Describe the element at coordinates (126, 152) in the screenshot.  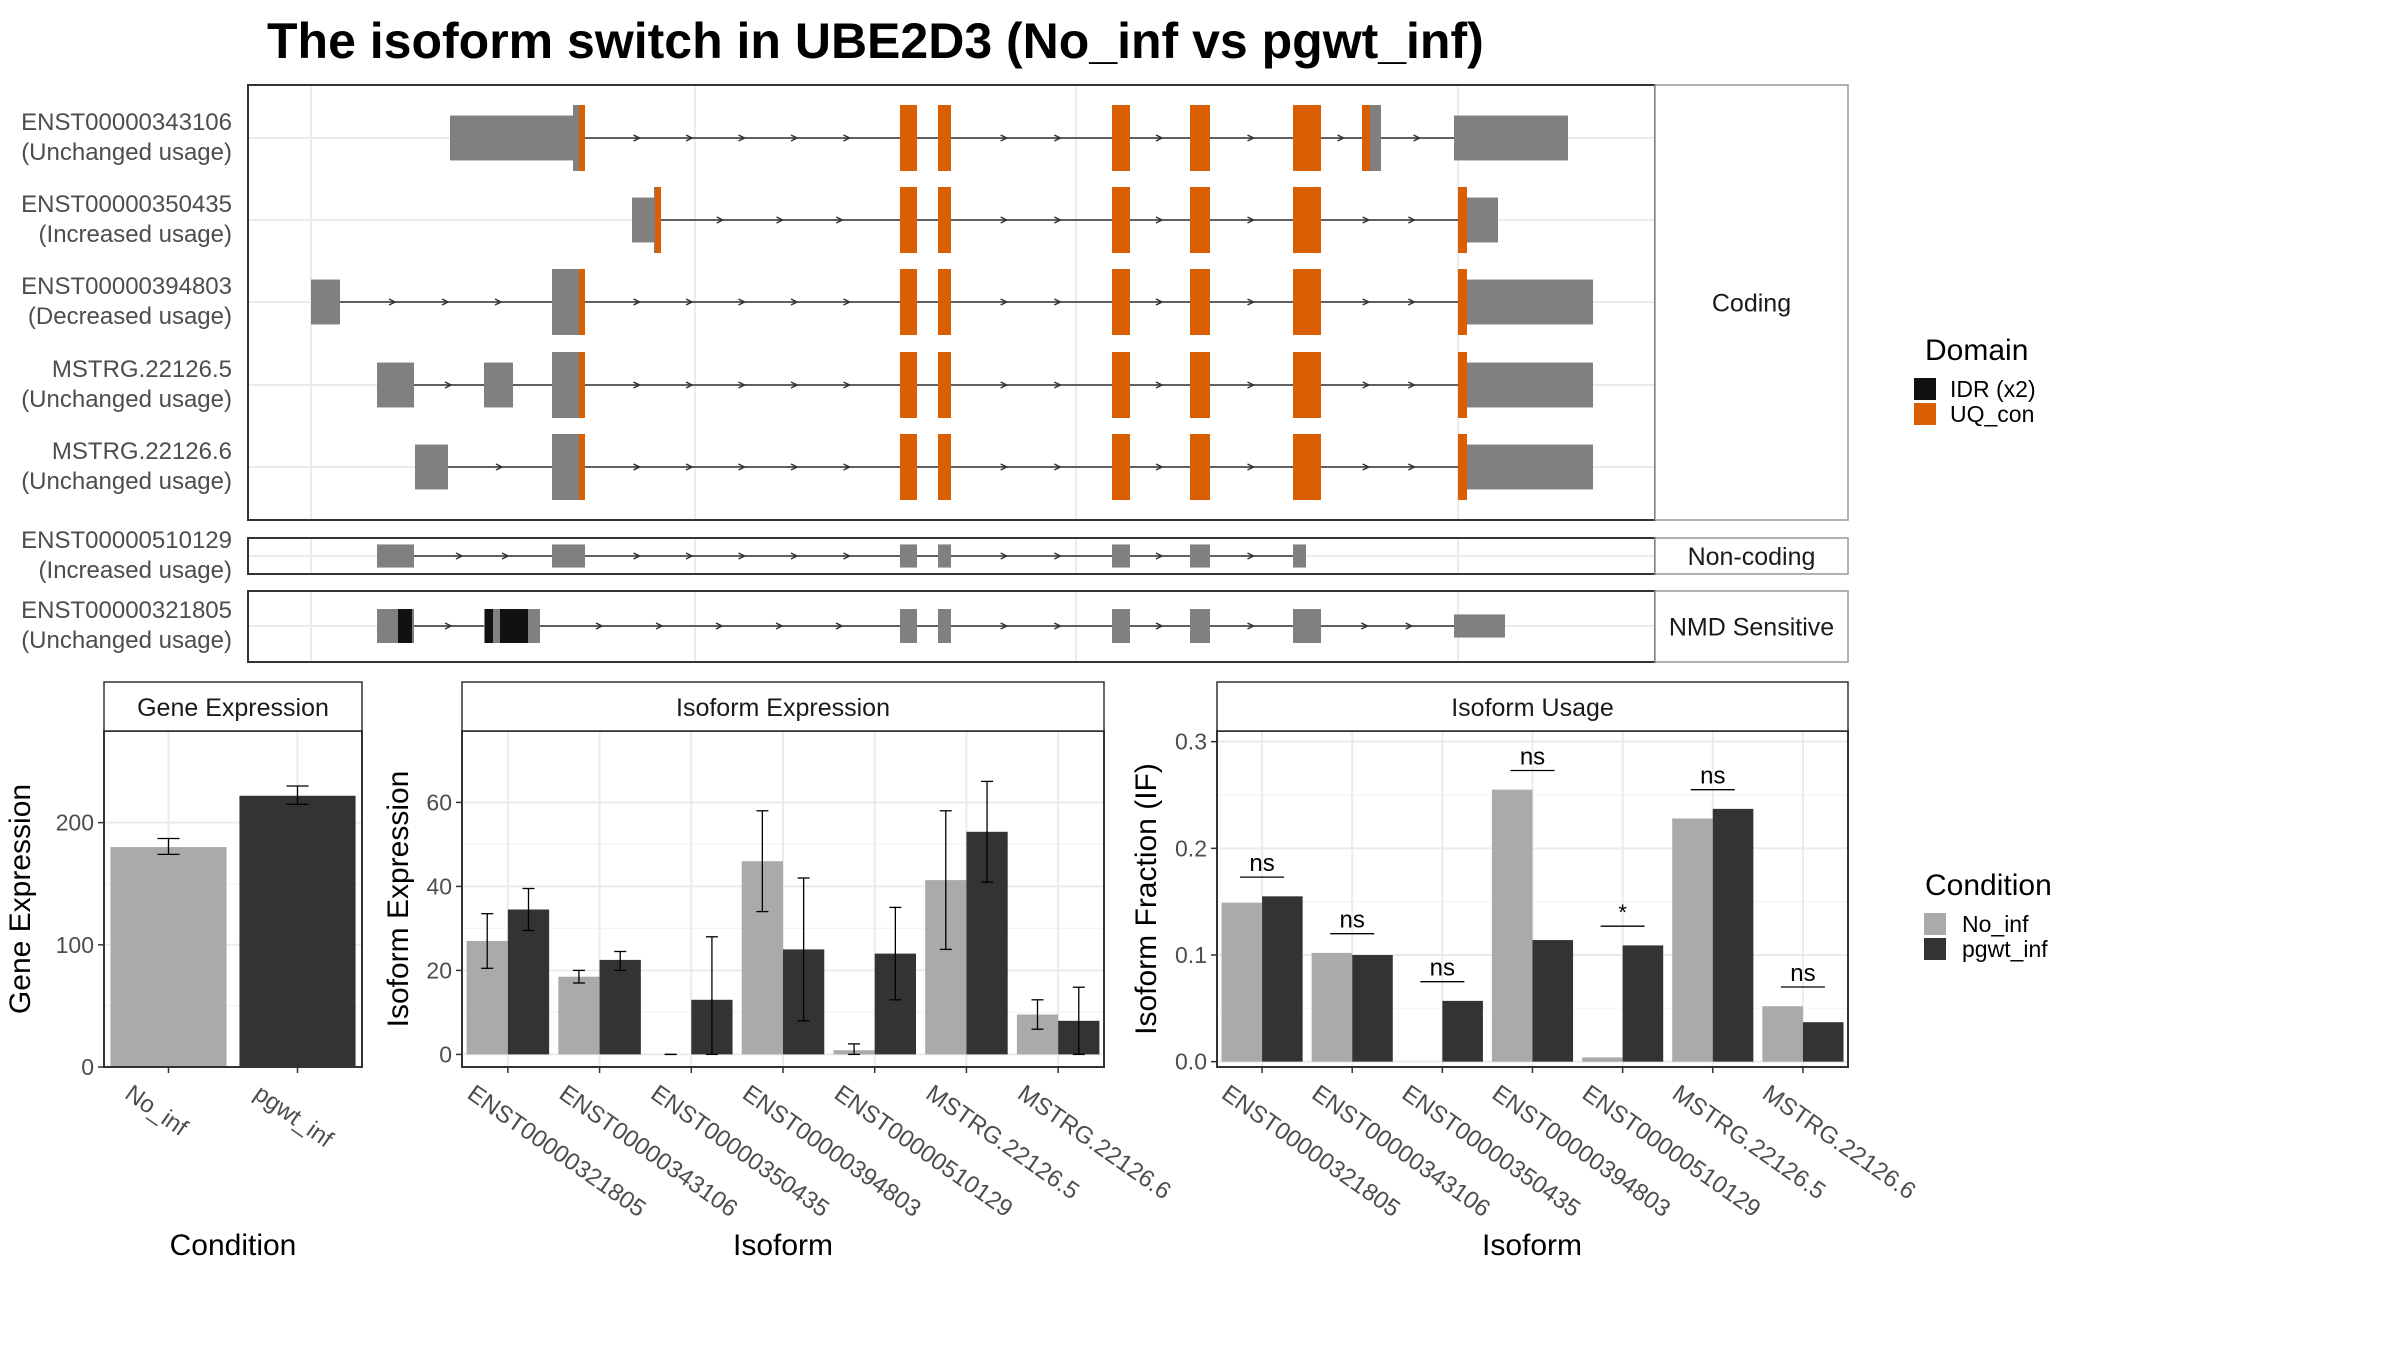
I see `transcript-usage-label: (Unchanged usage)` at that location.